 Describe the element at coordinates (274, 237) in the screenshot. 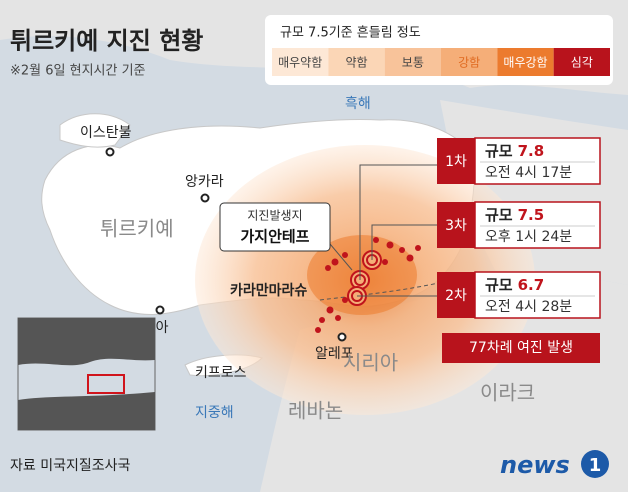

I see `epicenter-name: 가지안테프` at that location.